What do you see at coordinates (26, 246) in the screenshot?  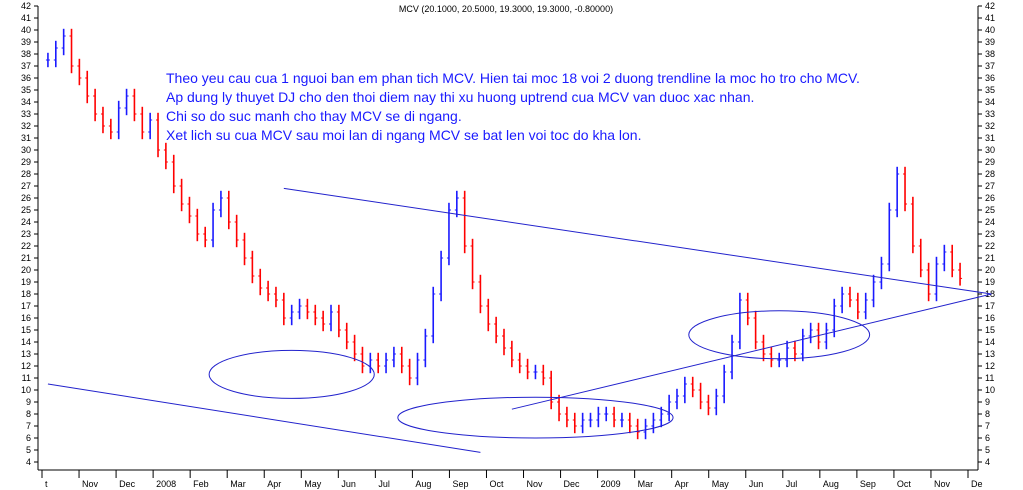 I see `y-tick-label-left: 22` at bounding box center [26, 246].